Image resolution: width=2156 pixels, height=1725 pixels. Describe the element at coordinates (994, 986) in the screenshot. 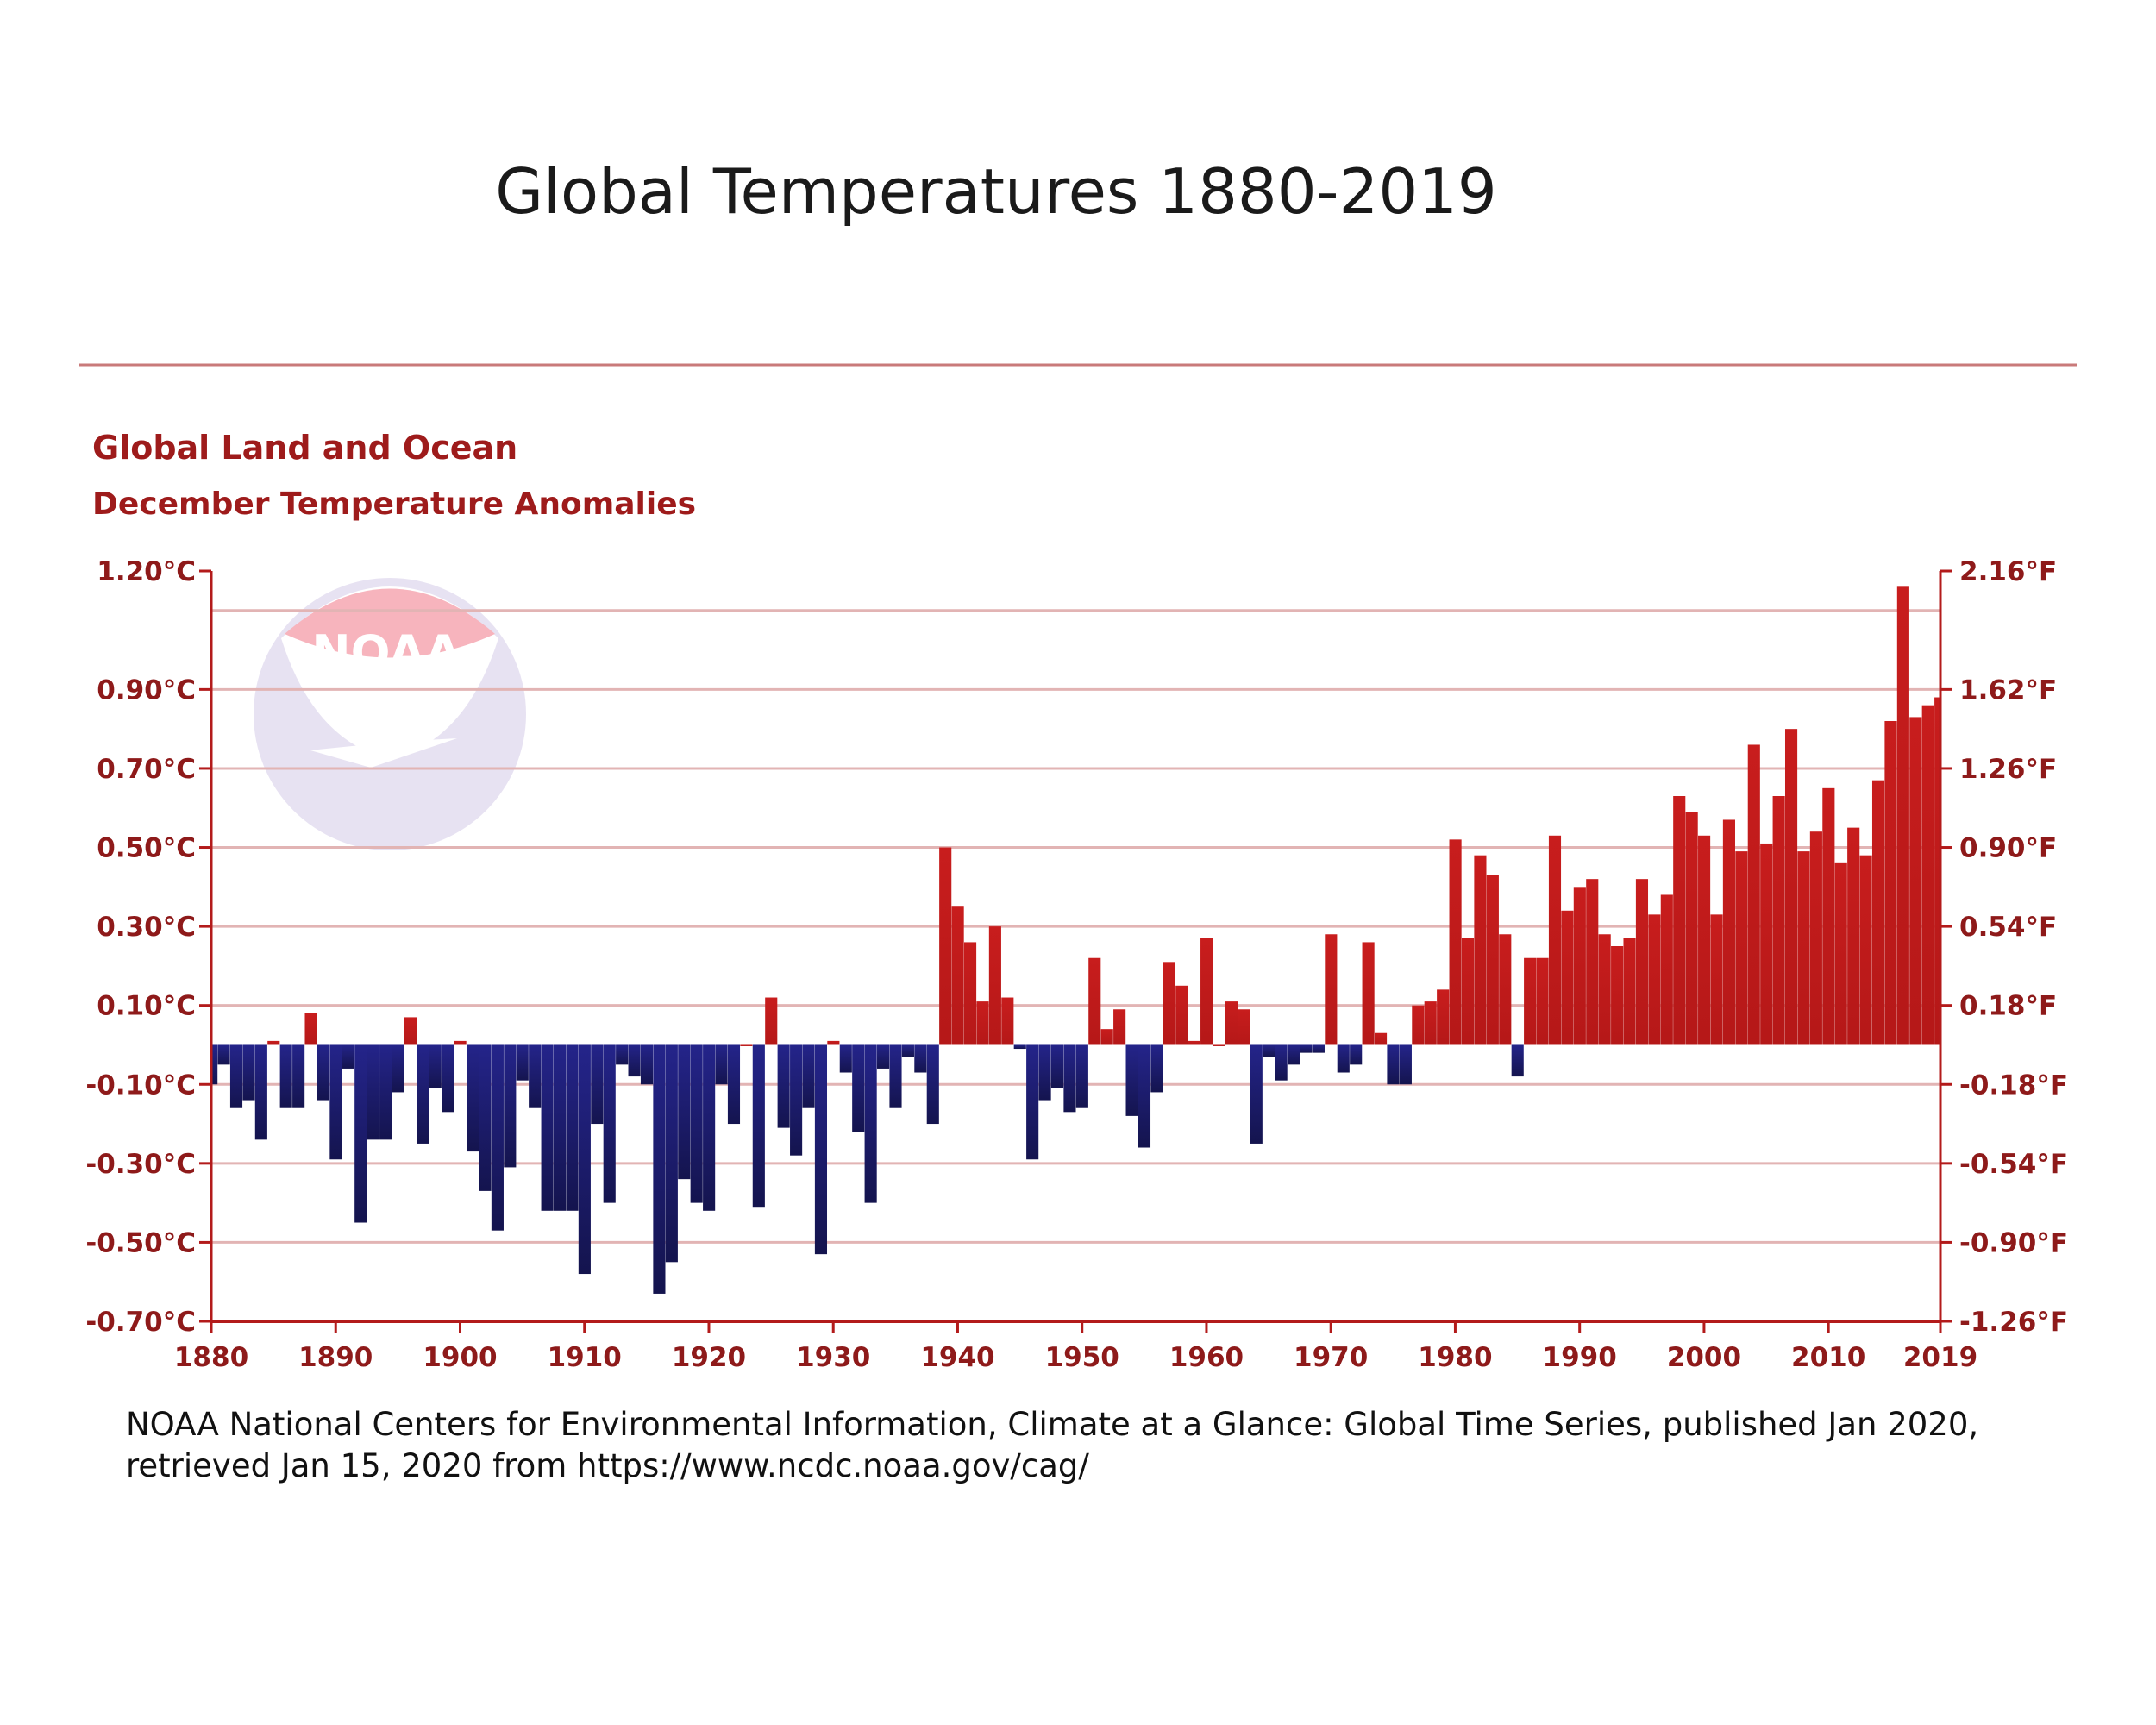

I see `bar-1943` at that location.